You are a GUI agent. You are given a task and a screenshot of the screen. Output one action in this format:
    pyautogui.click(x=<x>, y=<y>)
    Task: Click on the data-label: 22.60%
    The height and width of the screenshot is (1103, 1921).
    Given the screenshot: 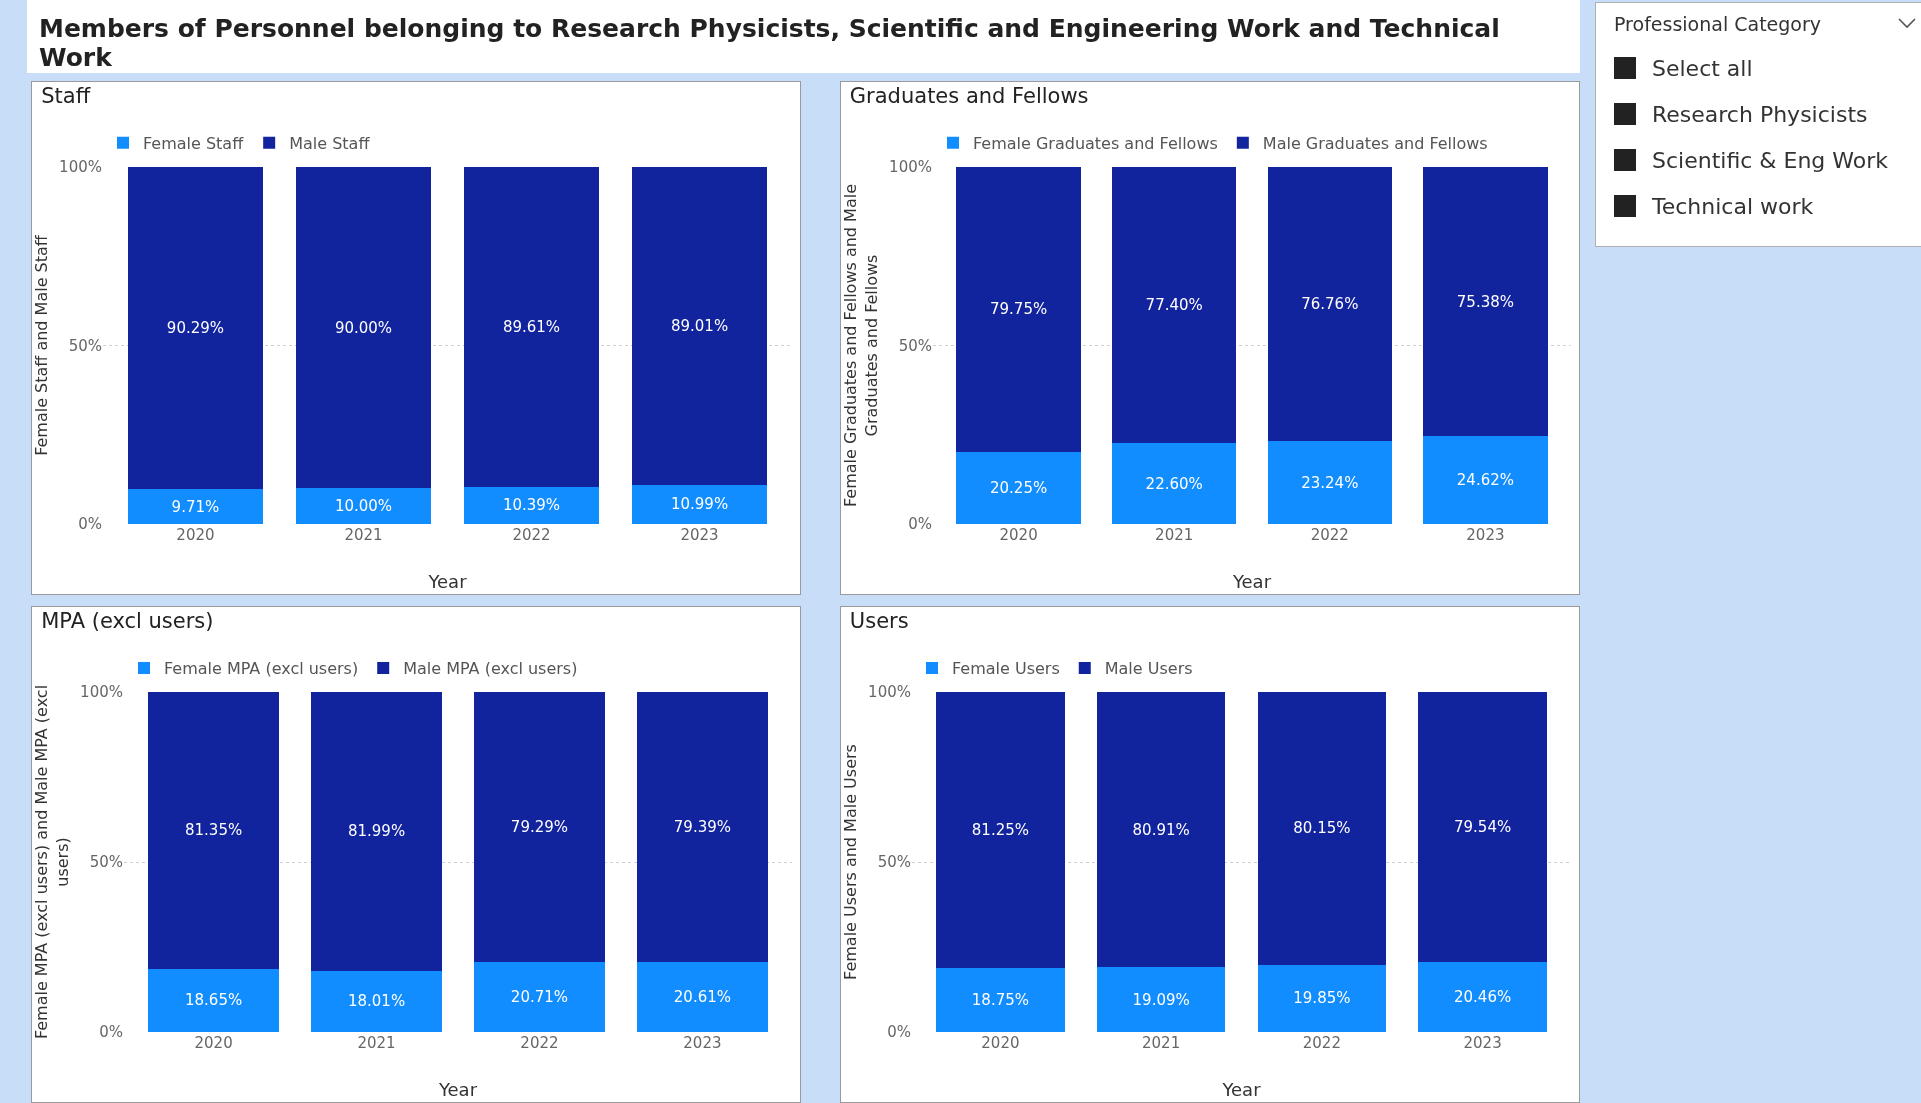 What is the action you would take?
    pyautogui.click(x=1174, y=483)
    